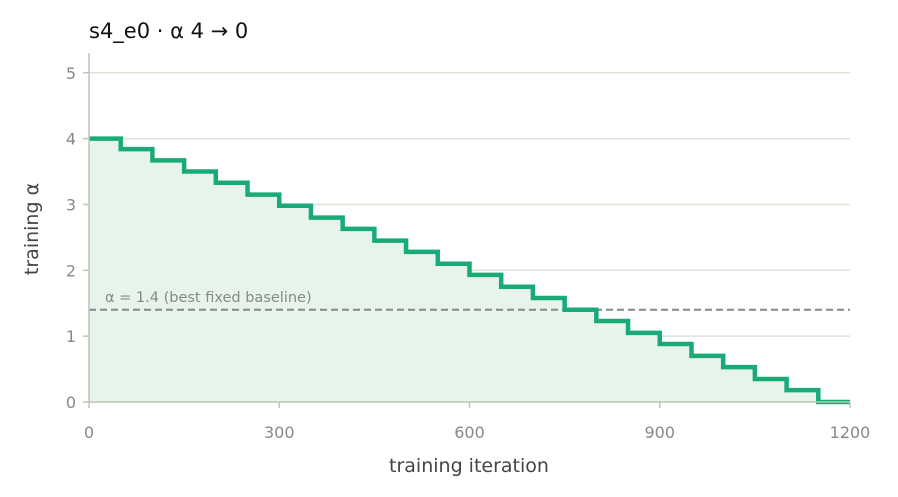  What do you see at coordinates (71, 139) in the screenshot?
I see `y-tick-label: 4` at bounding box center [71, 139].